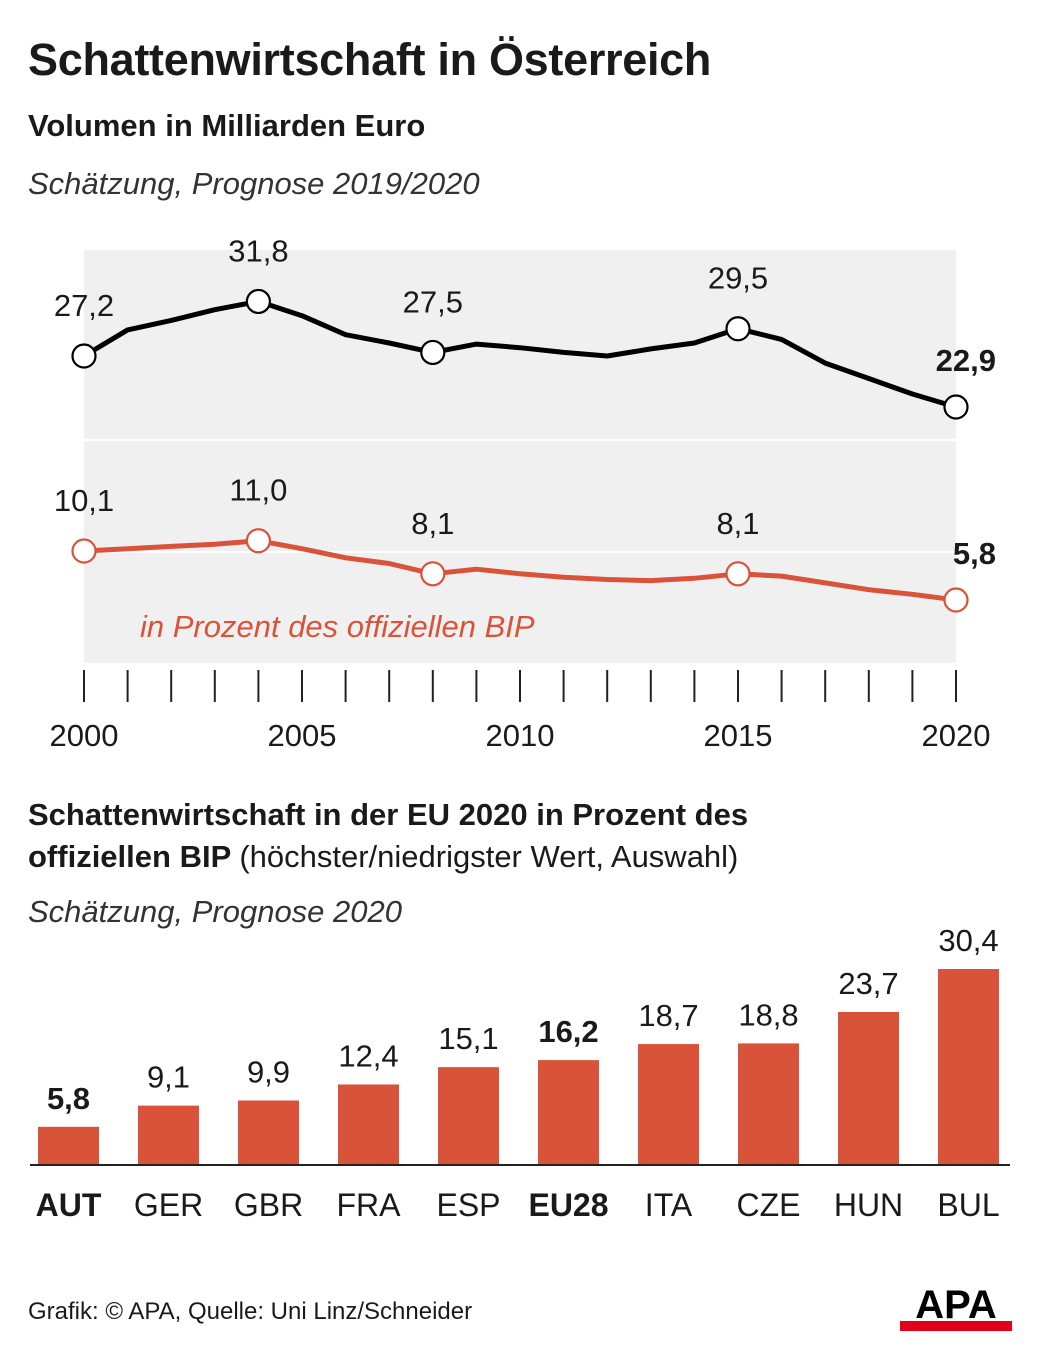 This screenshot has width=1041, height=1363. I want to click on volume-value-label: 22,9, so click(966, 360).